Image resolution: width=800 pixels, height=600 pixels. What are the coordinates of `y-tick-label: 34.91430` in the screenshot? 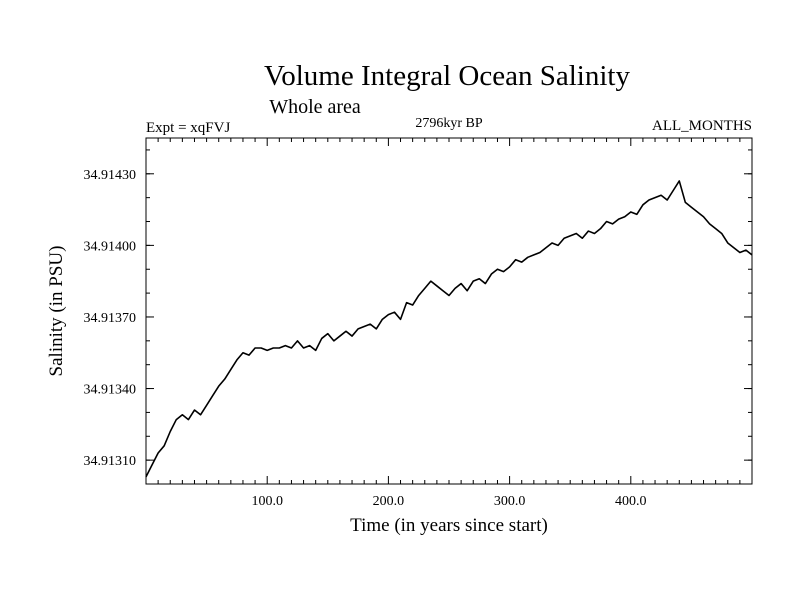 It's located at (110, 175).